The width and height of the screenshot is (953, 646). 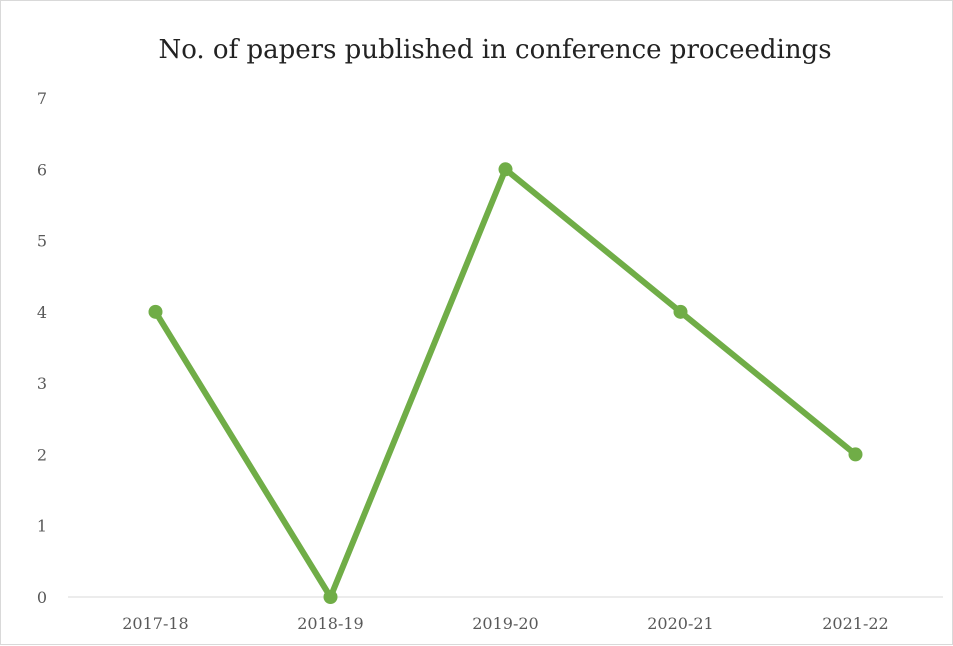 What do you see at coordinates (42, 454) in the screenshot?
I see `y-tick-label: 2` at bounding box center [42, 454].